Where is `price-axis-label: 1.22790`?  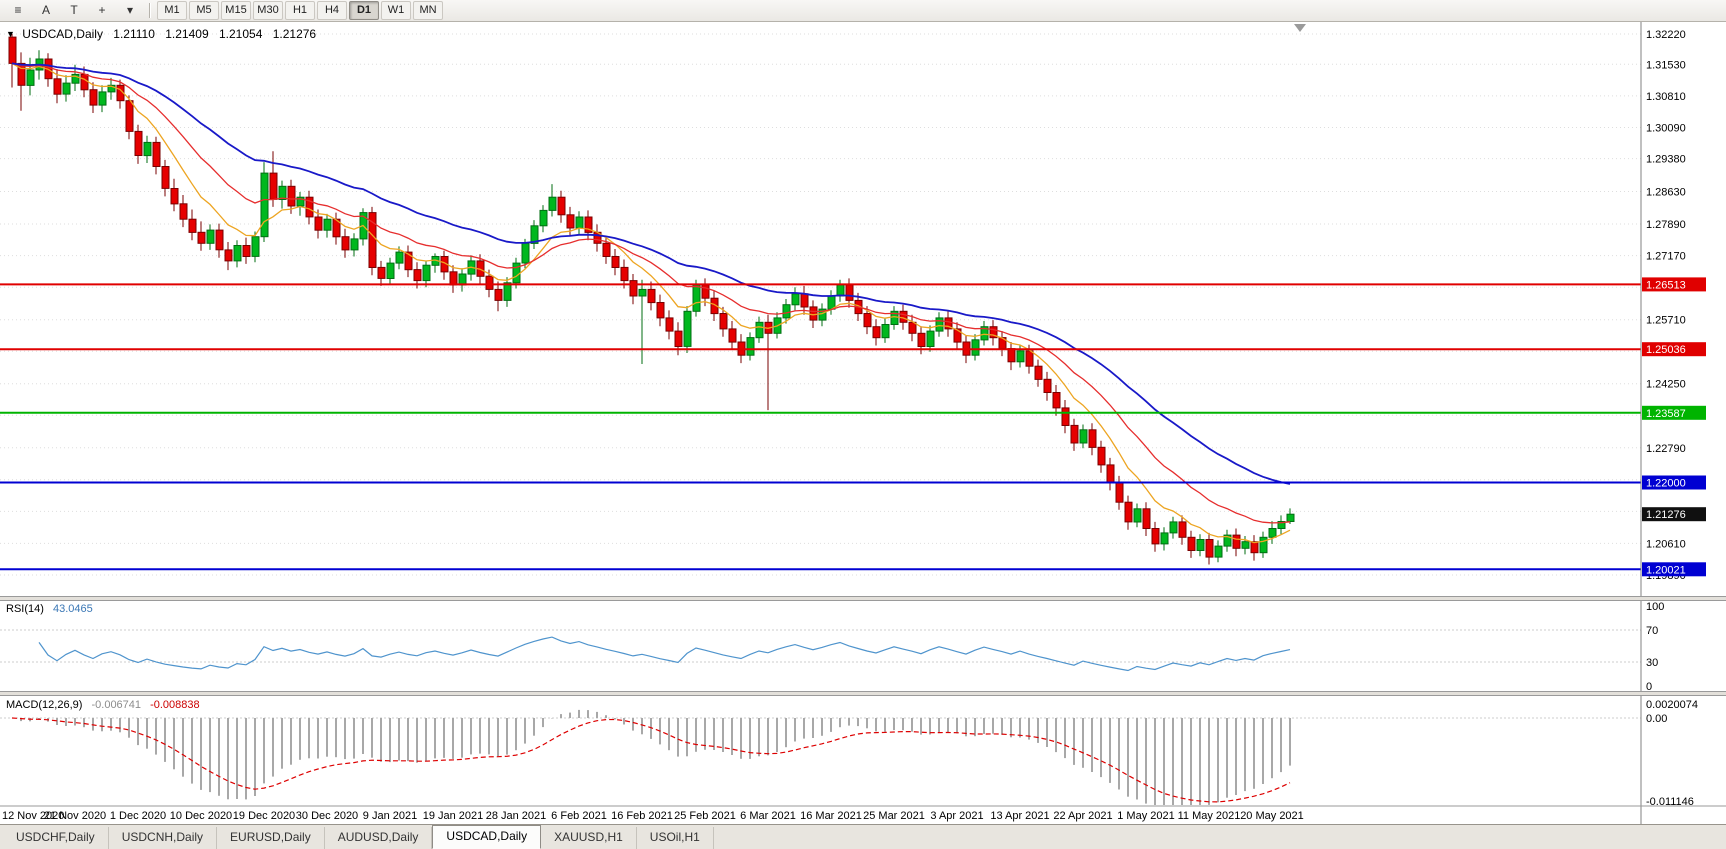
price-axis-label: 1.22790 is located at coordinates (1666, 449).